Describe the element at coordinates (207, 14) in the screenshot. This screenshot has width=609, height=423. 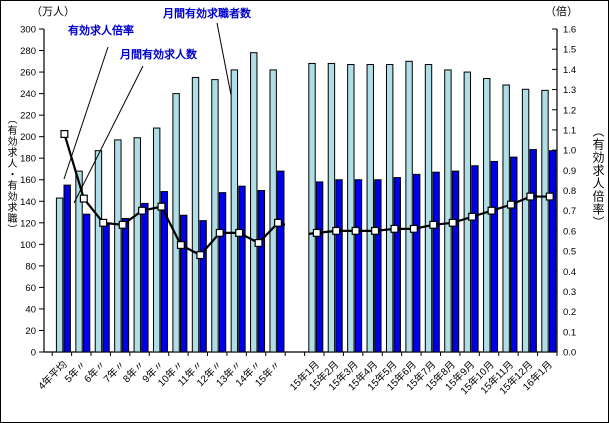
I see `seekers-series-label: 月間有効求職者数` at that location.